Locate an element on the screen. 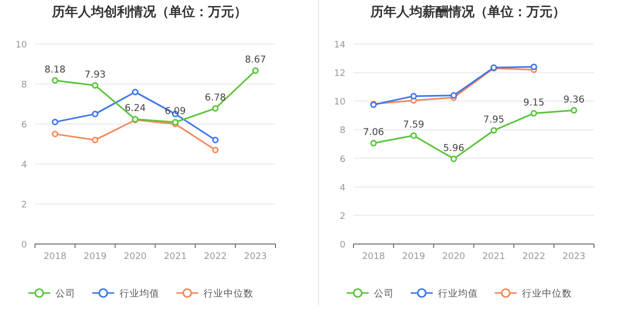 This screenshot has height=327, width=637. data-label: 6.78 is located at coordinates (215, 98).